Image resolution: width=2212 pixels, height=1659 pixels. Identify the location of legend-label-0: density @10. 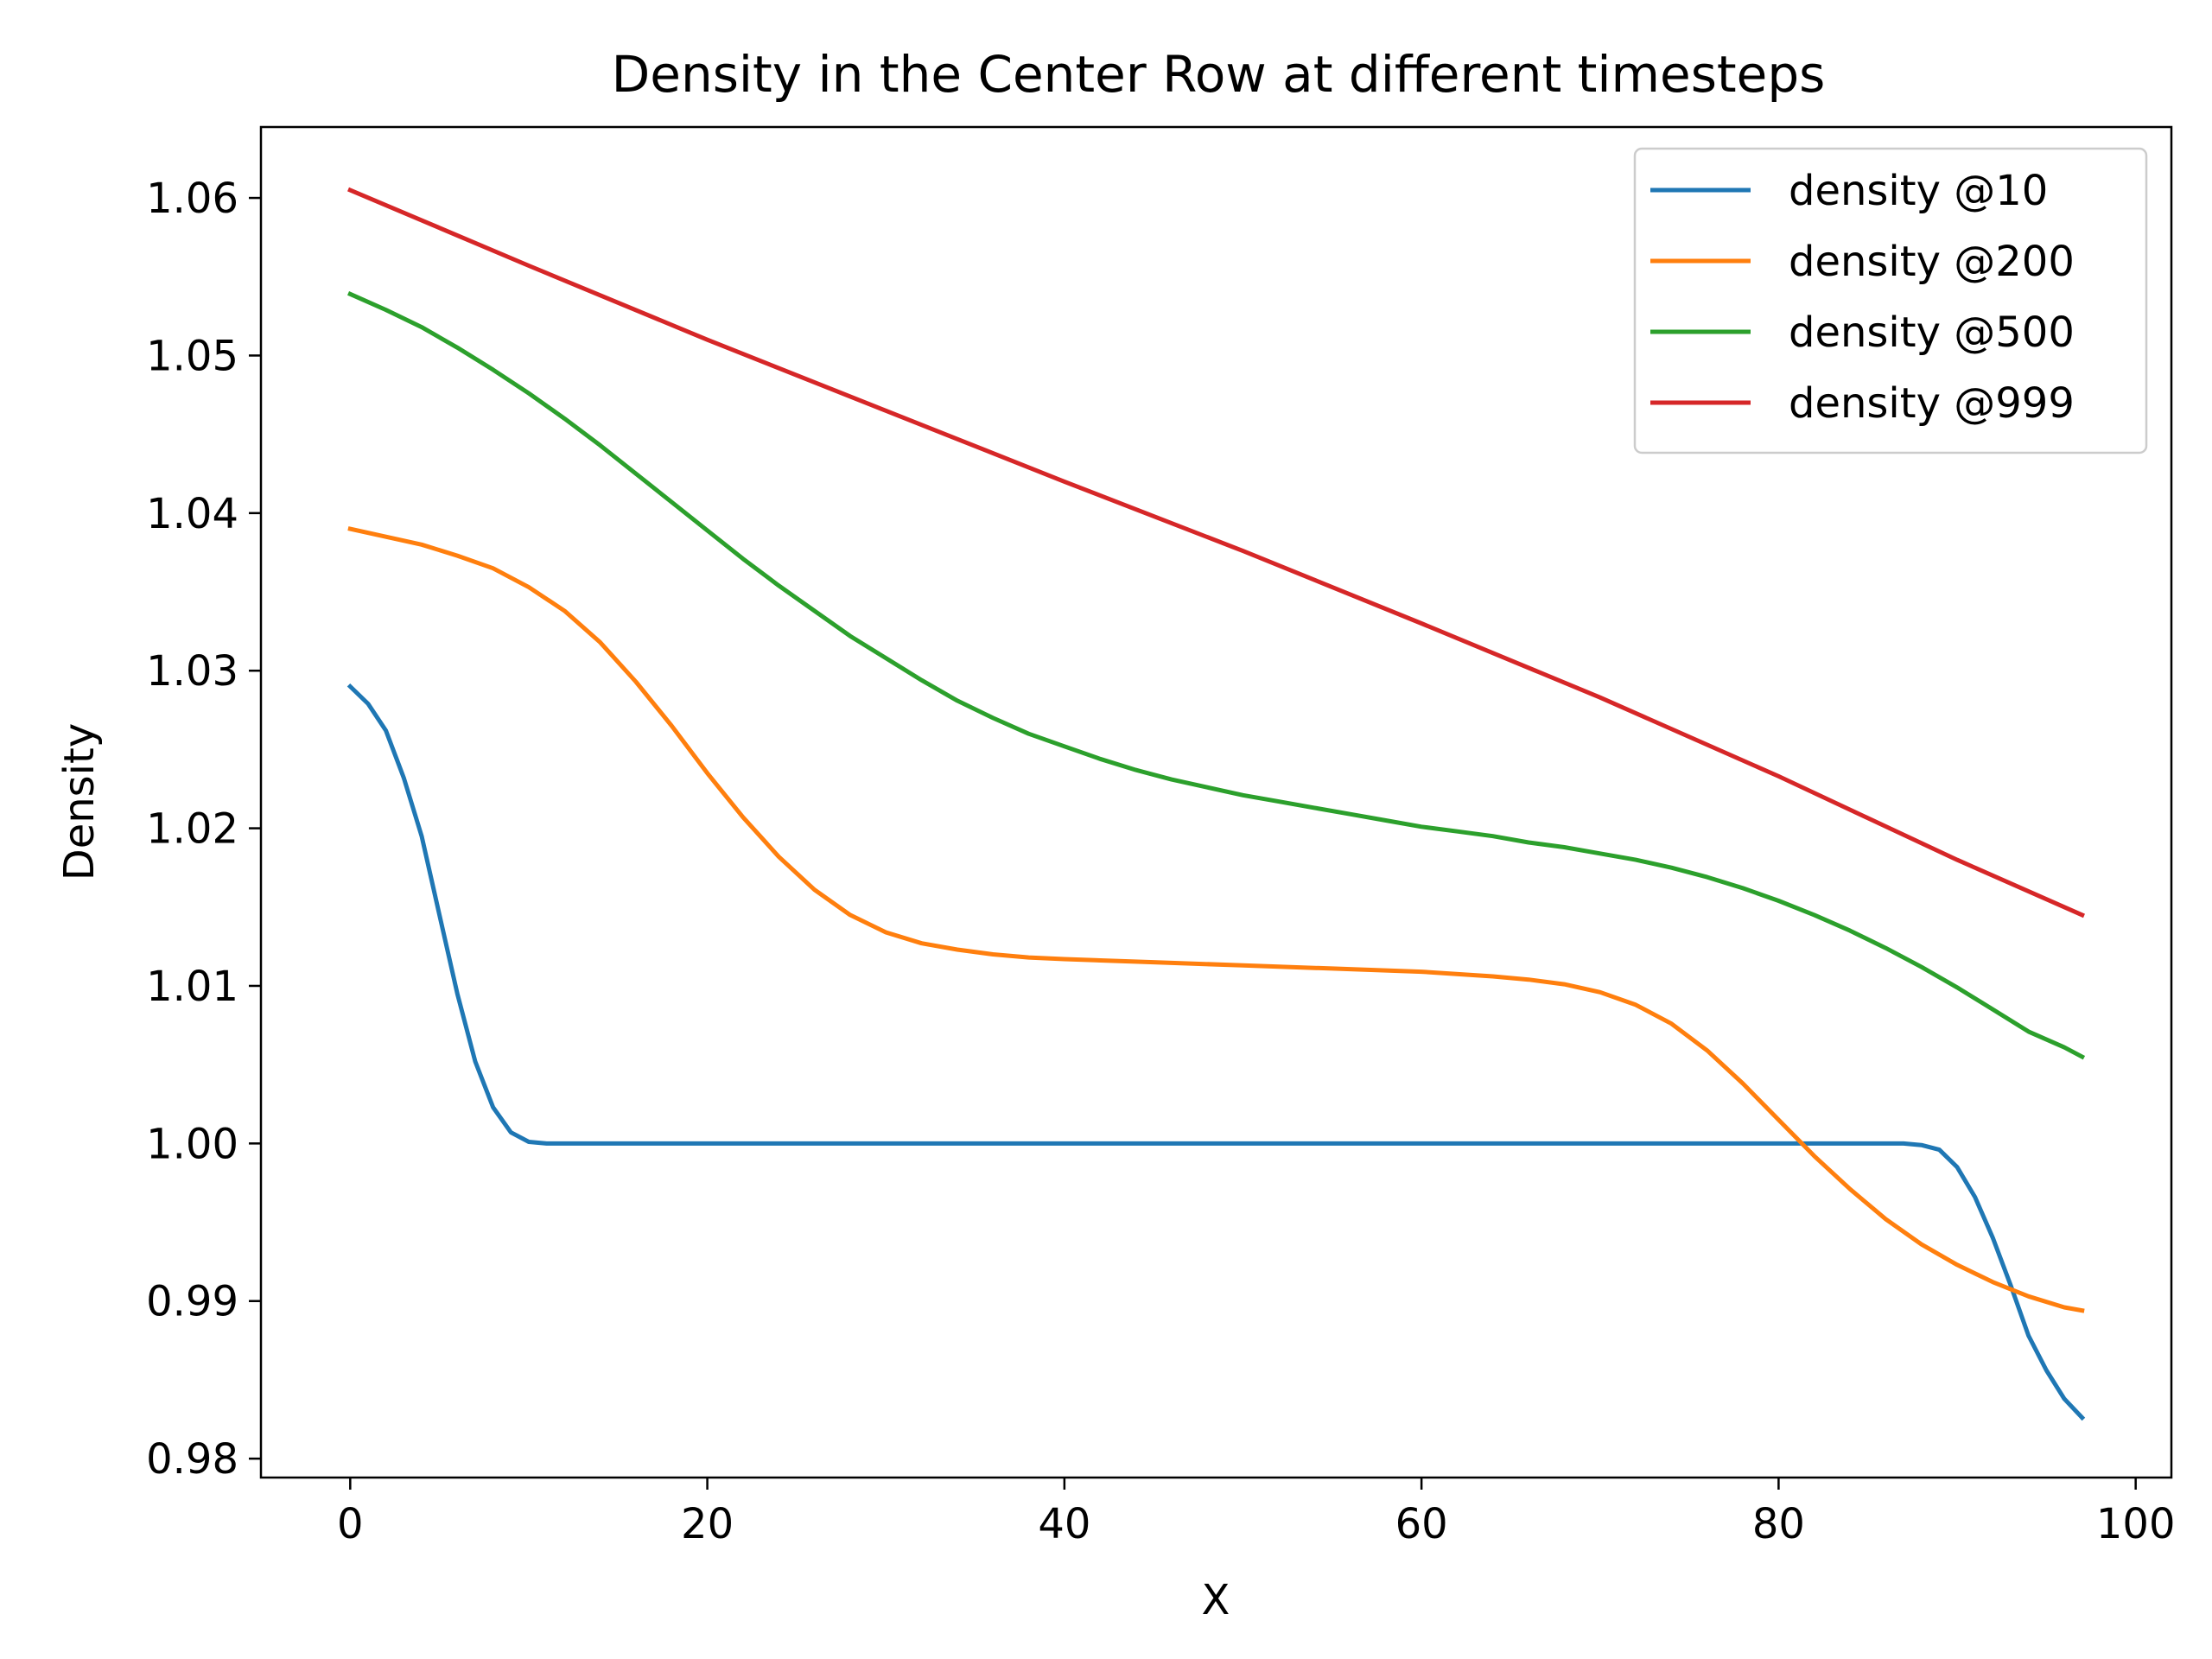
(1918, 191).